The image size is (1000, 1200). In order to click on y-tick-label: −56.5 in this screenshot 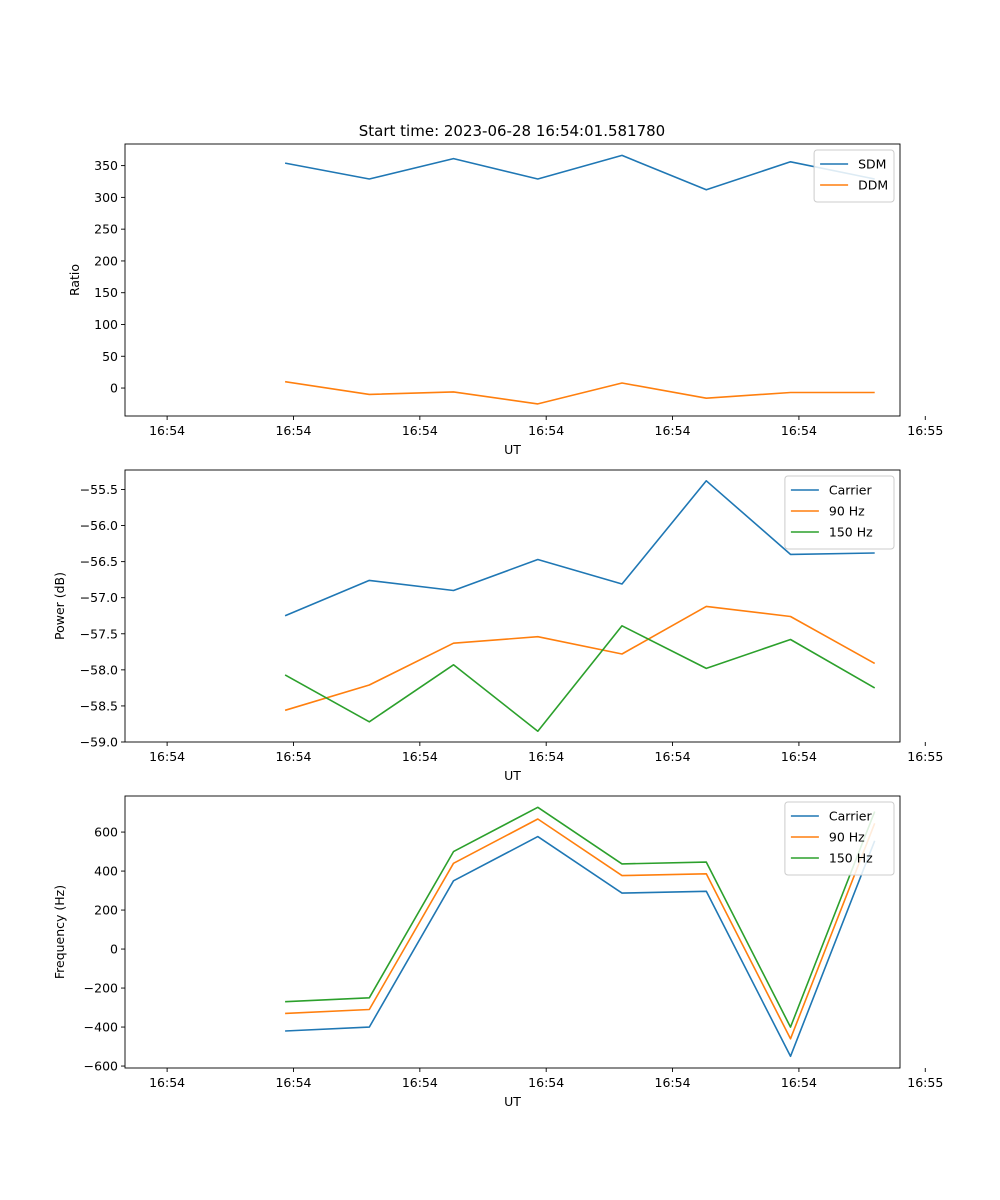, I will do `click(99, 561)`.